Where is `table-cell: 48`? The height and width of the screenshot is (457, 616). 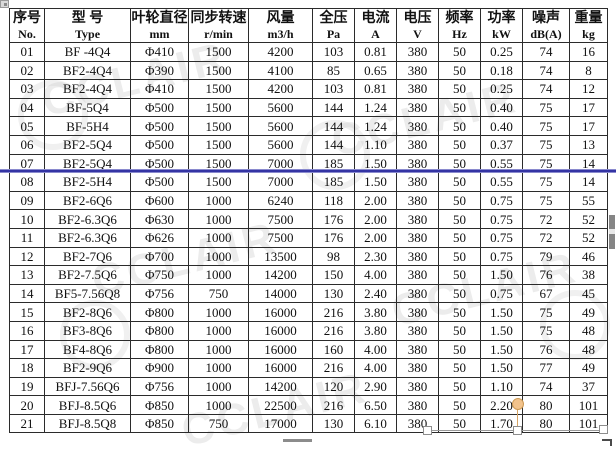
table-cell: 48 is located at coordinates (588, 330).